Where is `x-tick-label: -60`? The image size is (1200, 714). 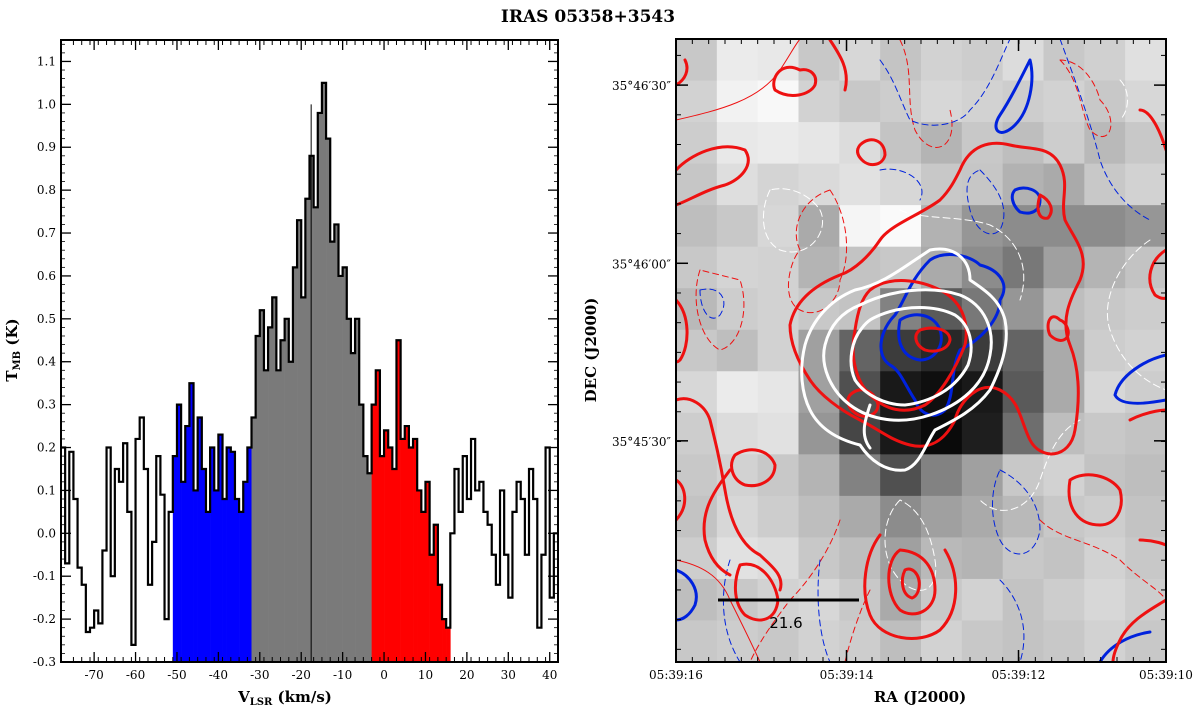
x-tick-label: -60 is located at coordinates (135, 675).